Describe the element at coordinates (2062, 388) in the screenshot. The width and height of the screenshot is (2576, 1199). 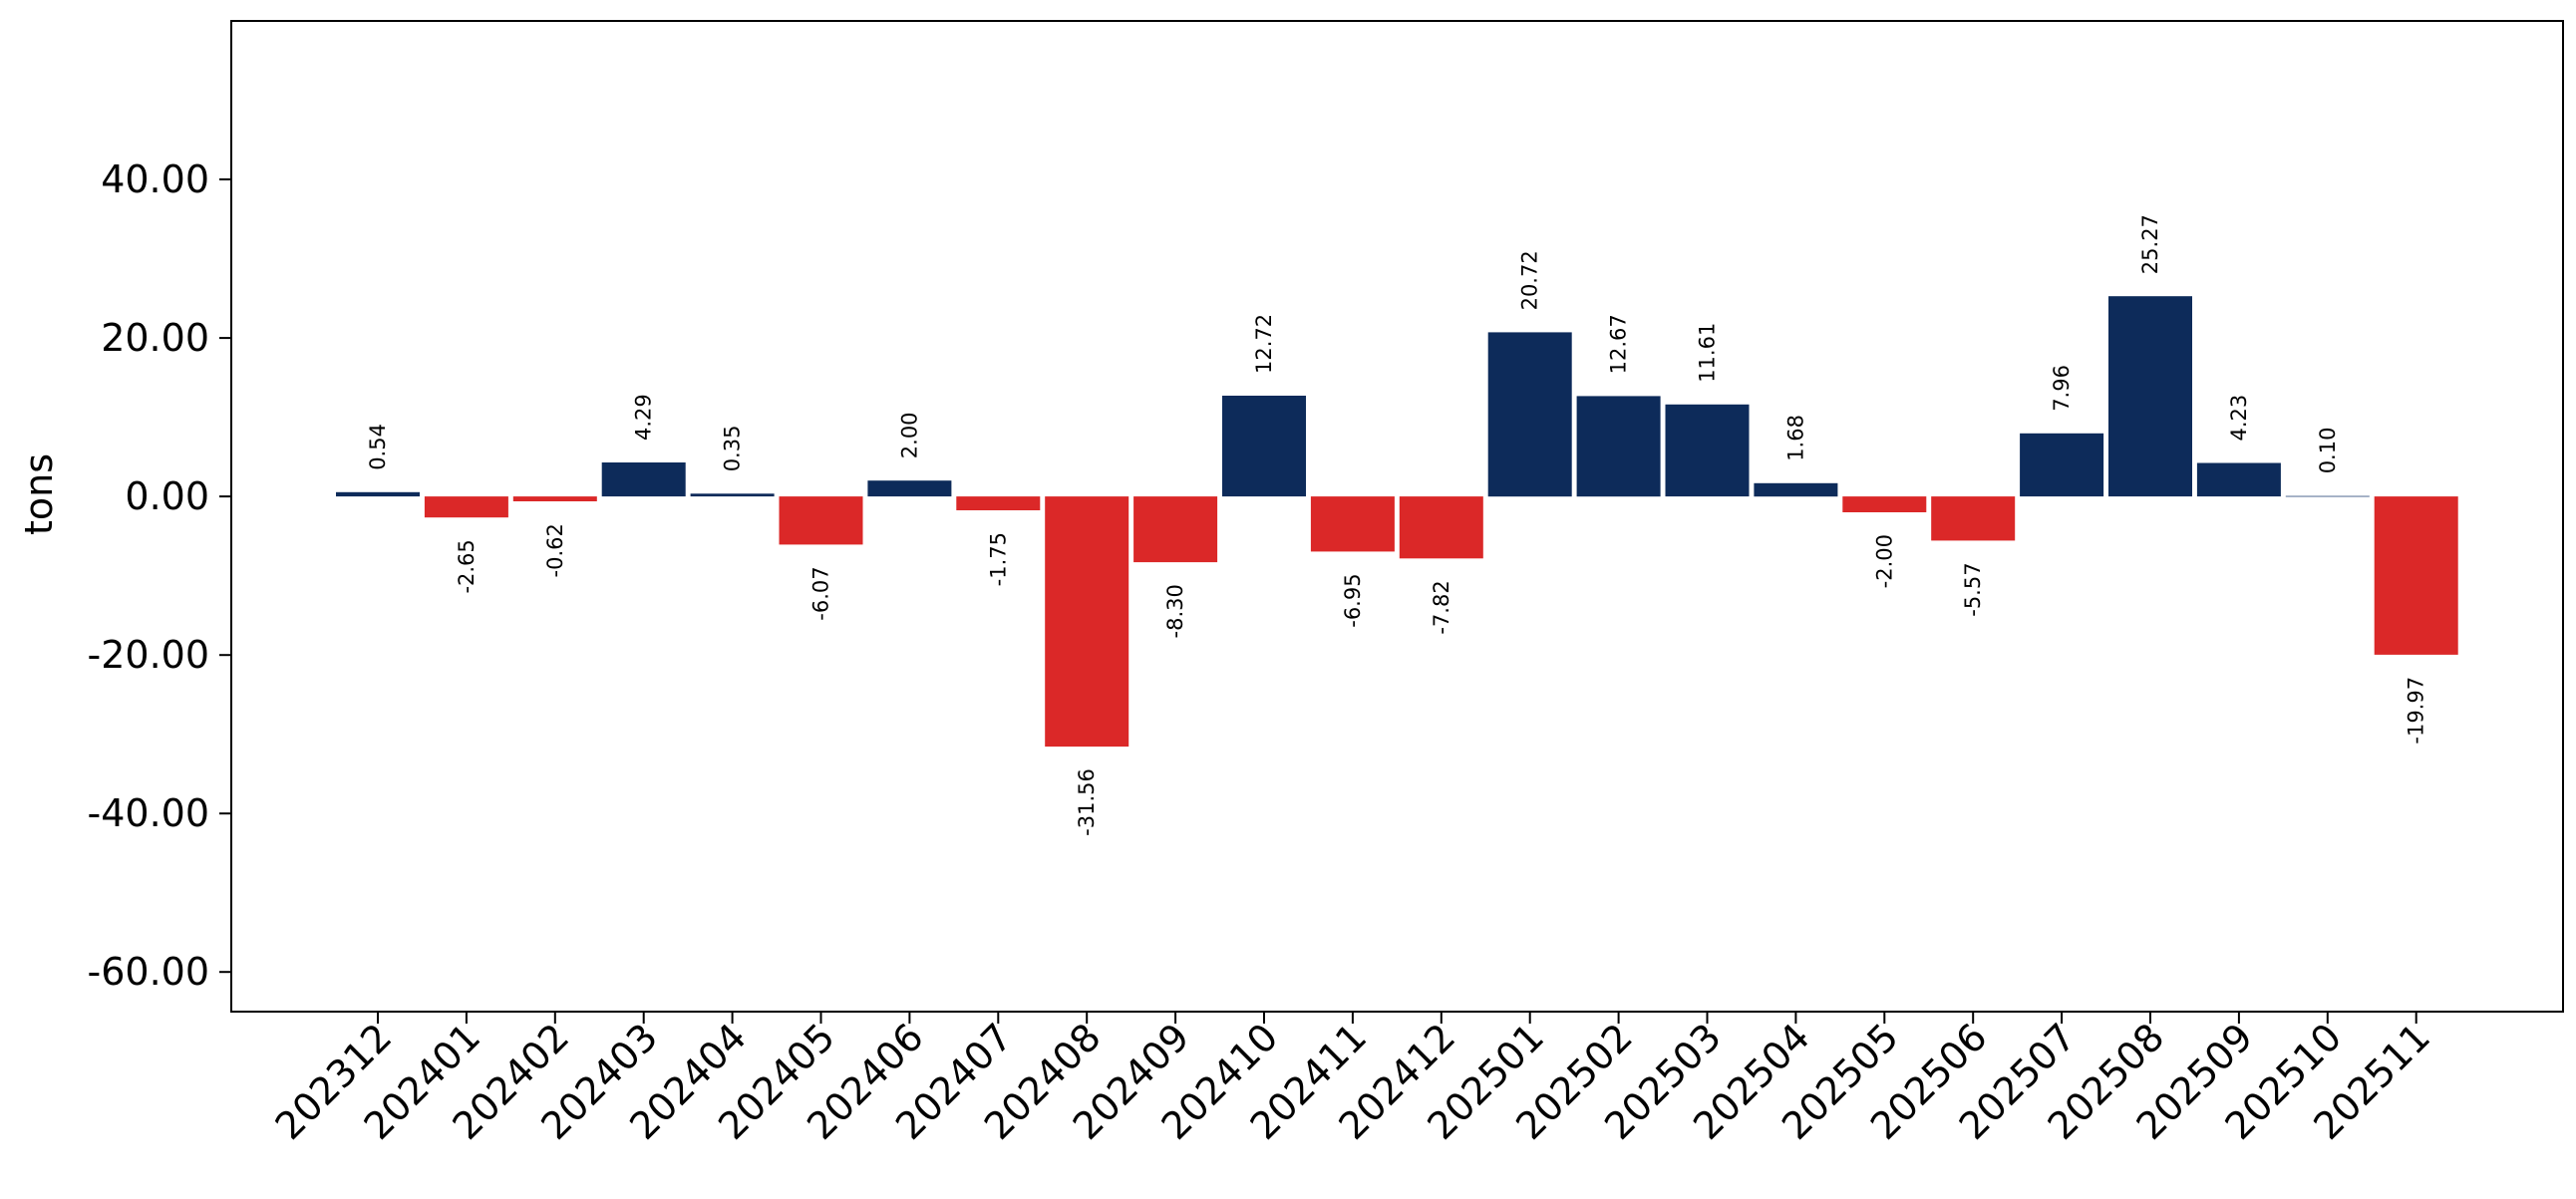
I see `data-label-202507: 7.96` at that location.